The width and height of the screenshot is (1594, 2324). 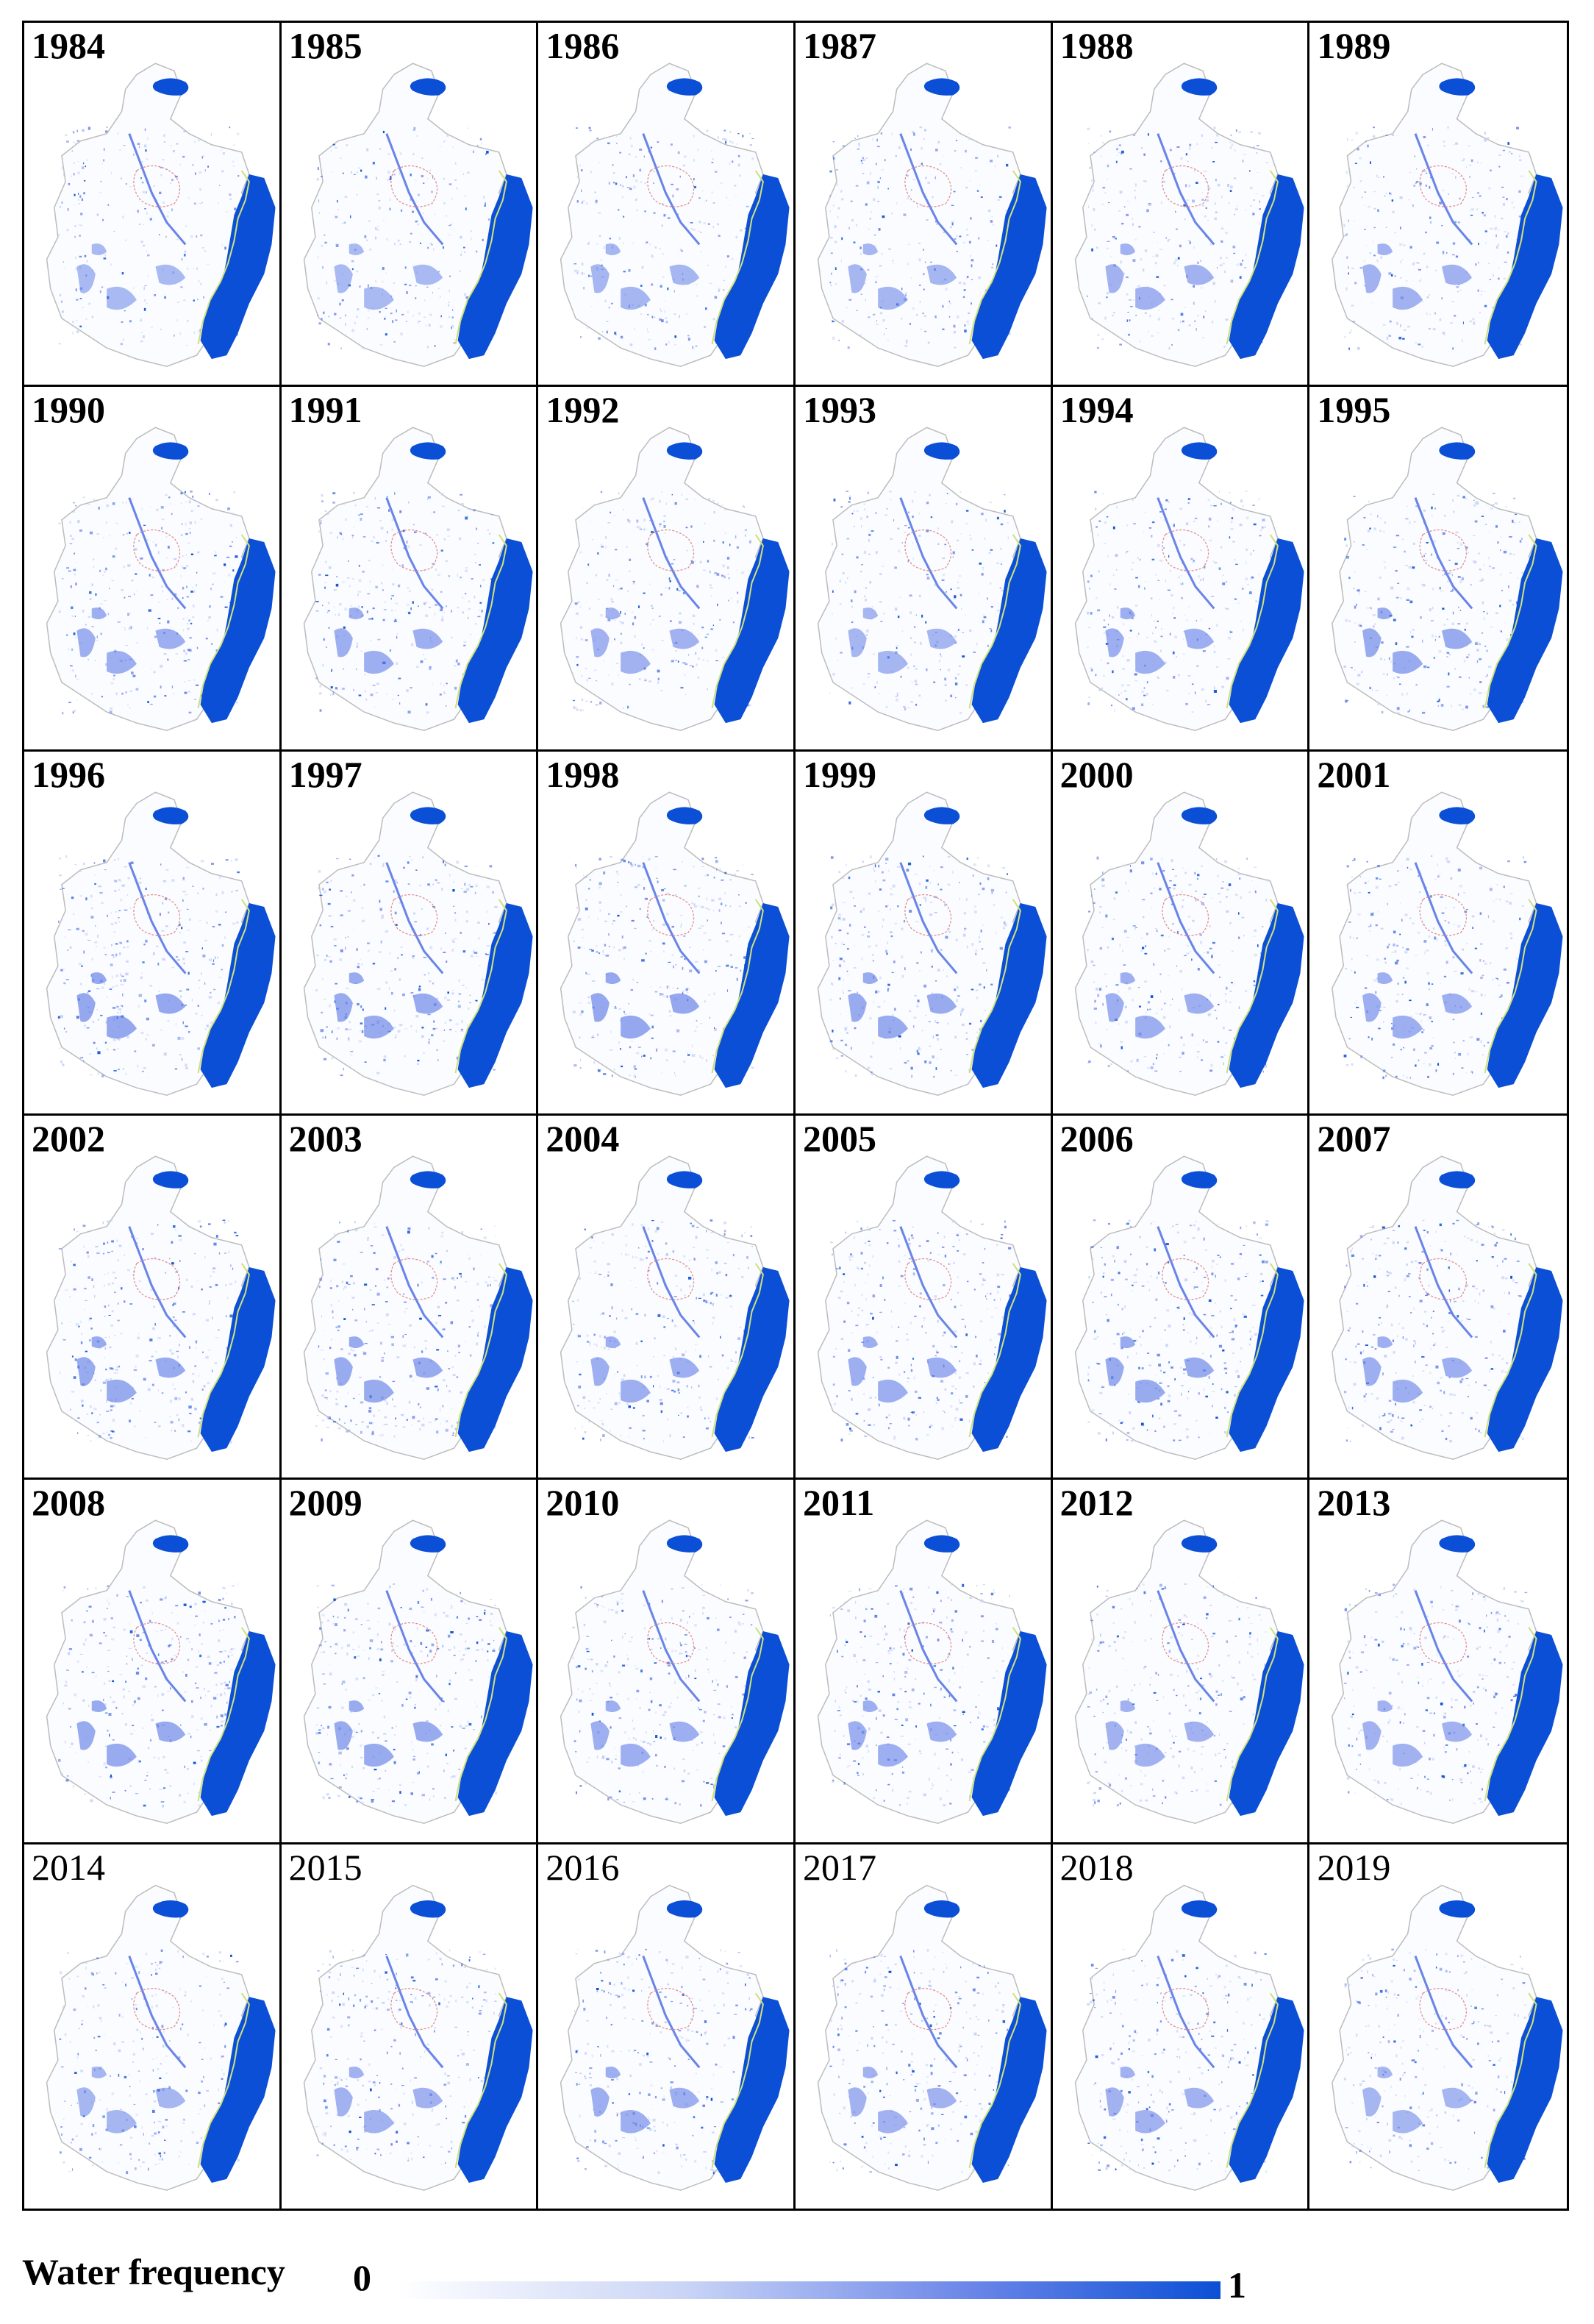 I want to click on year-label: 1989, so click(x=1354, y=45).